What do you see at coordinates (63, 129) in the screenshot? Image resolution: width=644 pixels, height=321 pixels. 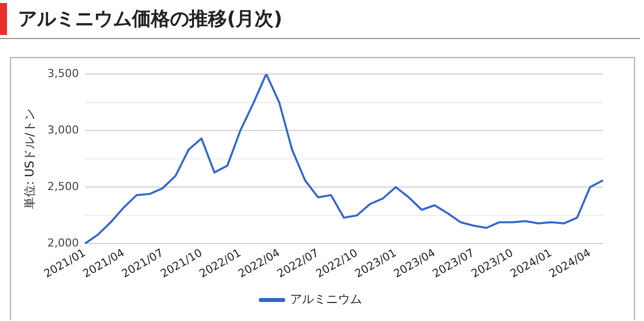 I see `y-tick-label: 3,000` at bounding box center [63, 129].